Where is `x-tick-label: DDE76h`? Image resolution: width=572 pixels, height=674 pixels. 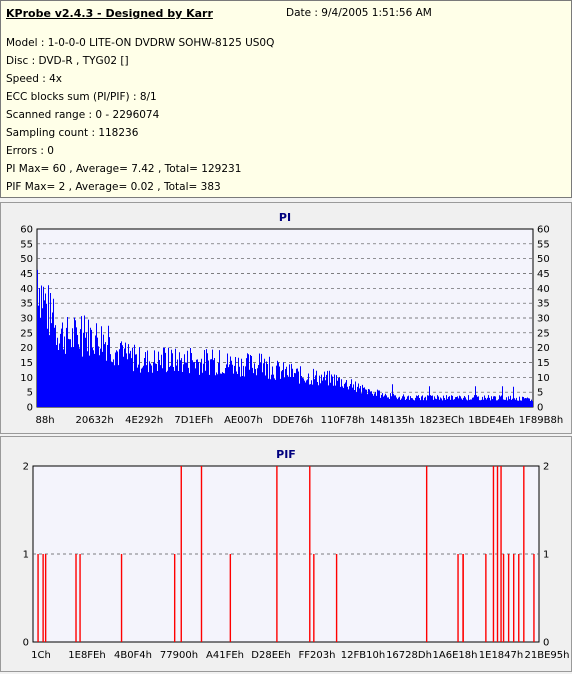 x-tick-label: DDE76h is located at coordinates (293, 420).